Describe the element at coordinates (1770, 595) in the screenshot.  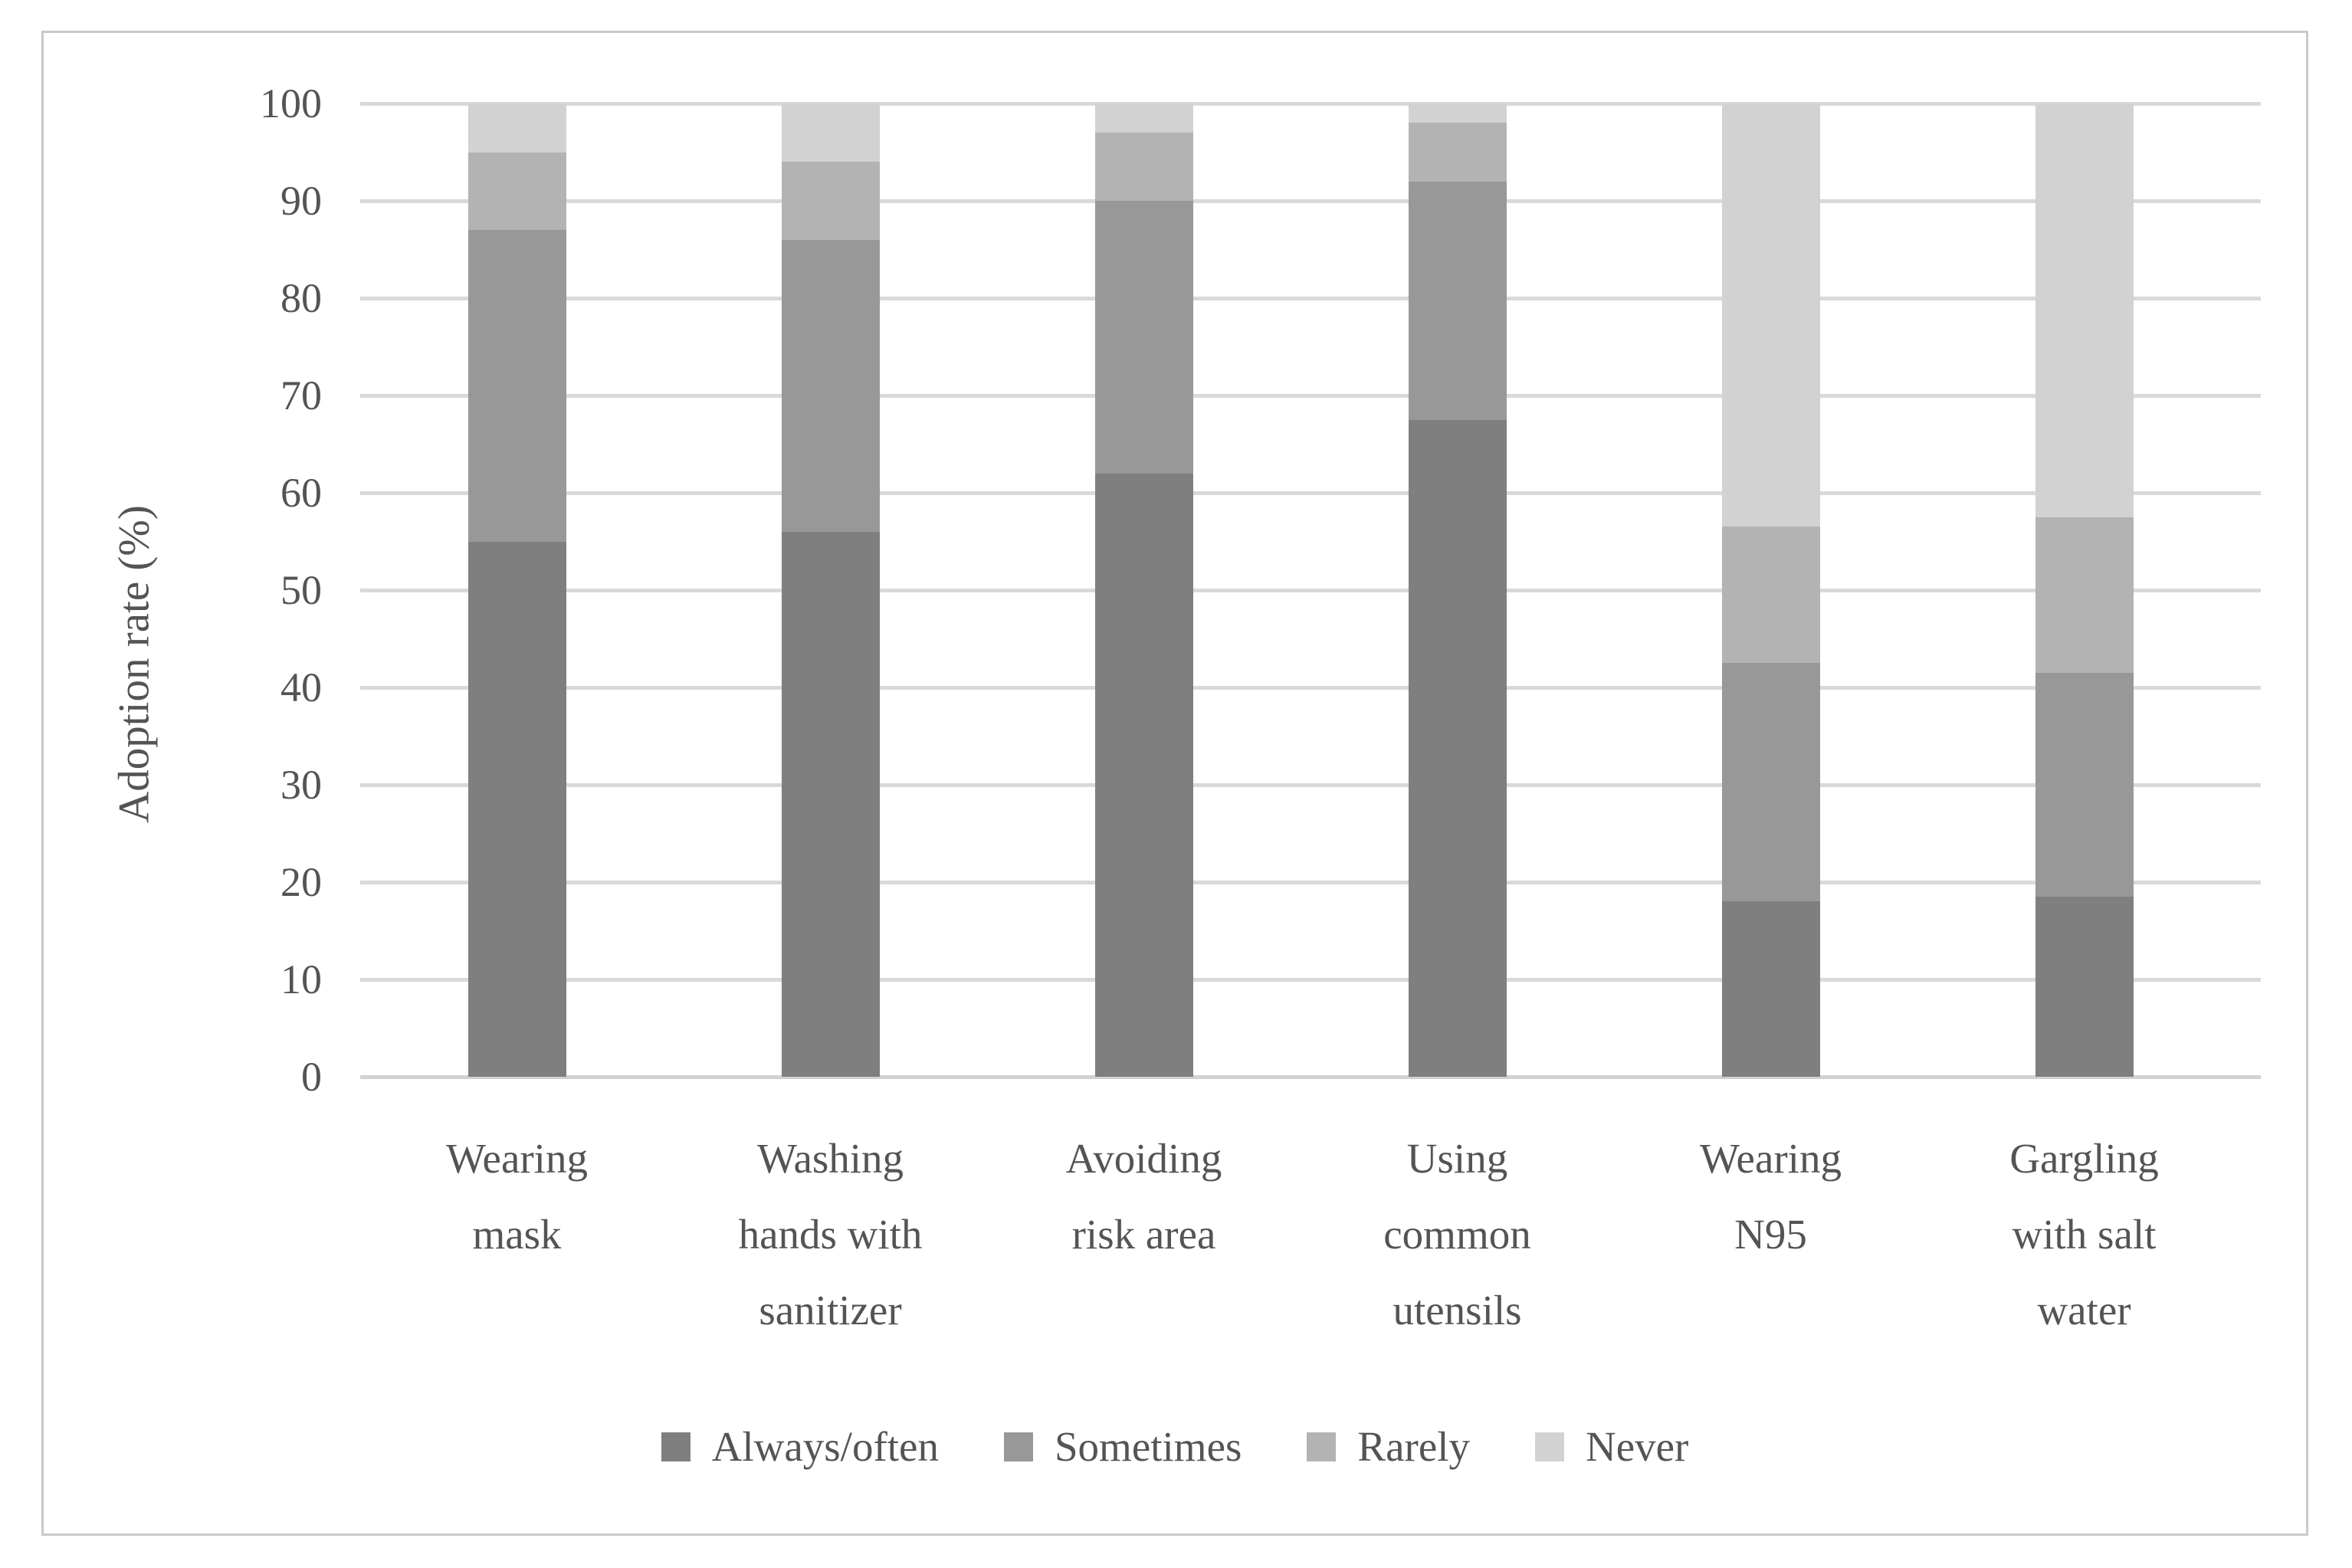
I see `bar-segment-rarely-wearing-n95` at that location.